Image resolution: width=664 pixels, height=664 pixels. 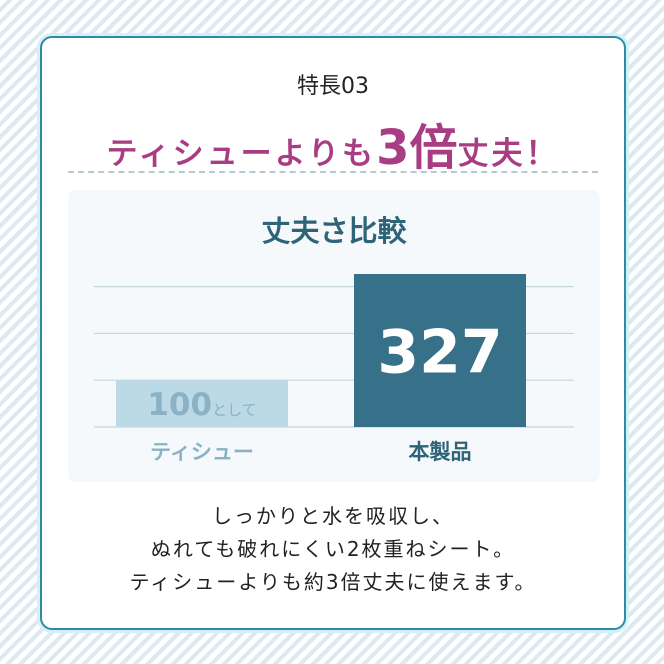 What do you see at coordinates (202, 452) in the screenshot?
I see `category-label: ティシュー` at bounding box center [202, 452].